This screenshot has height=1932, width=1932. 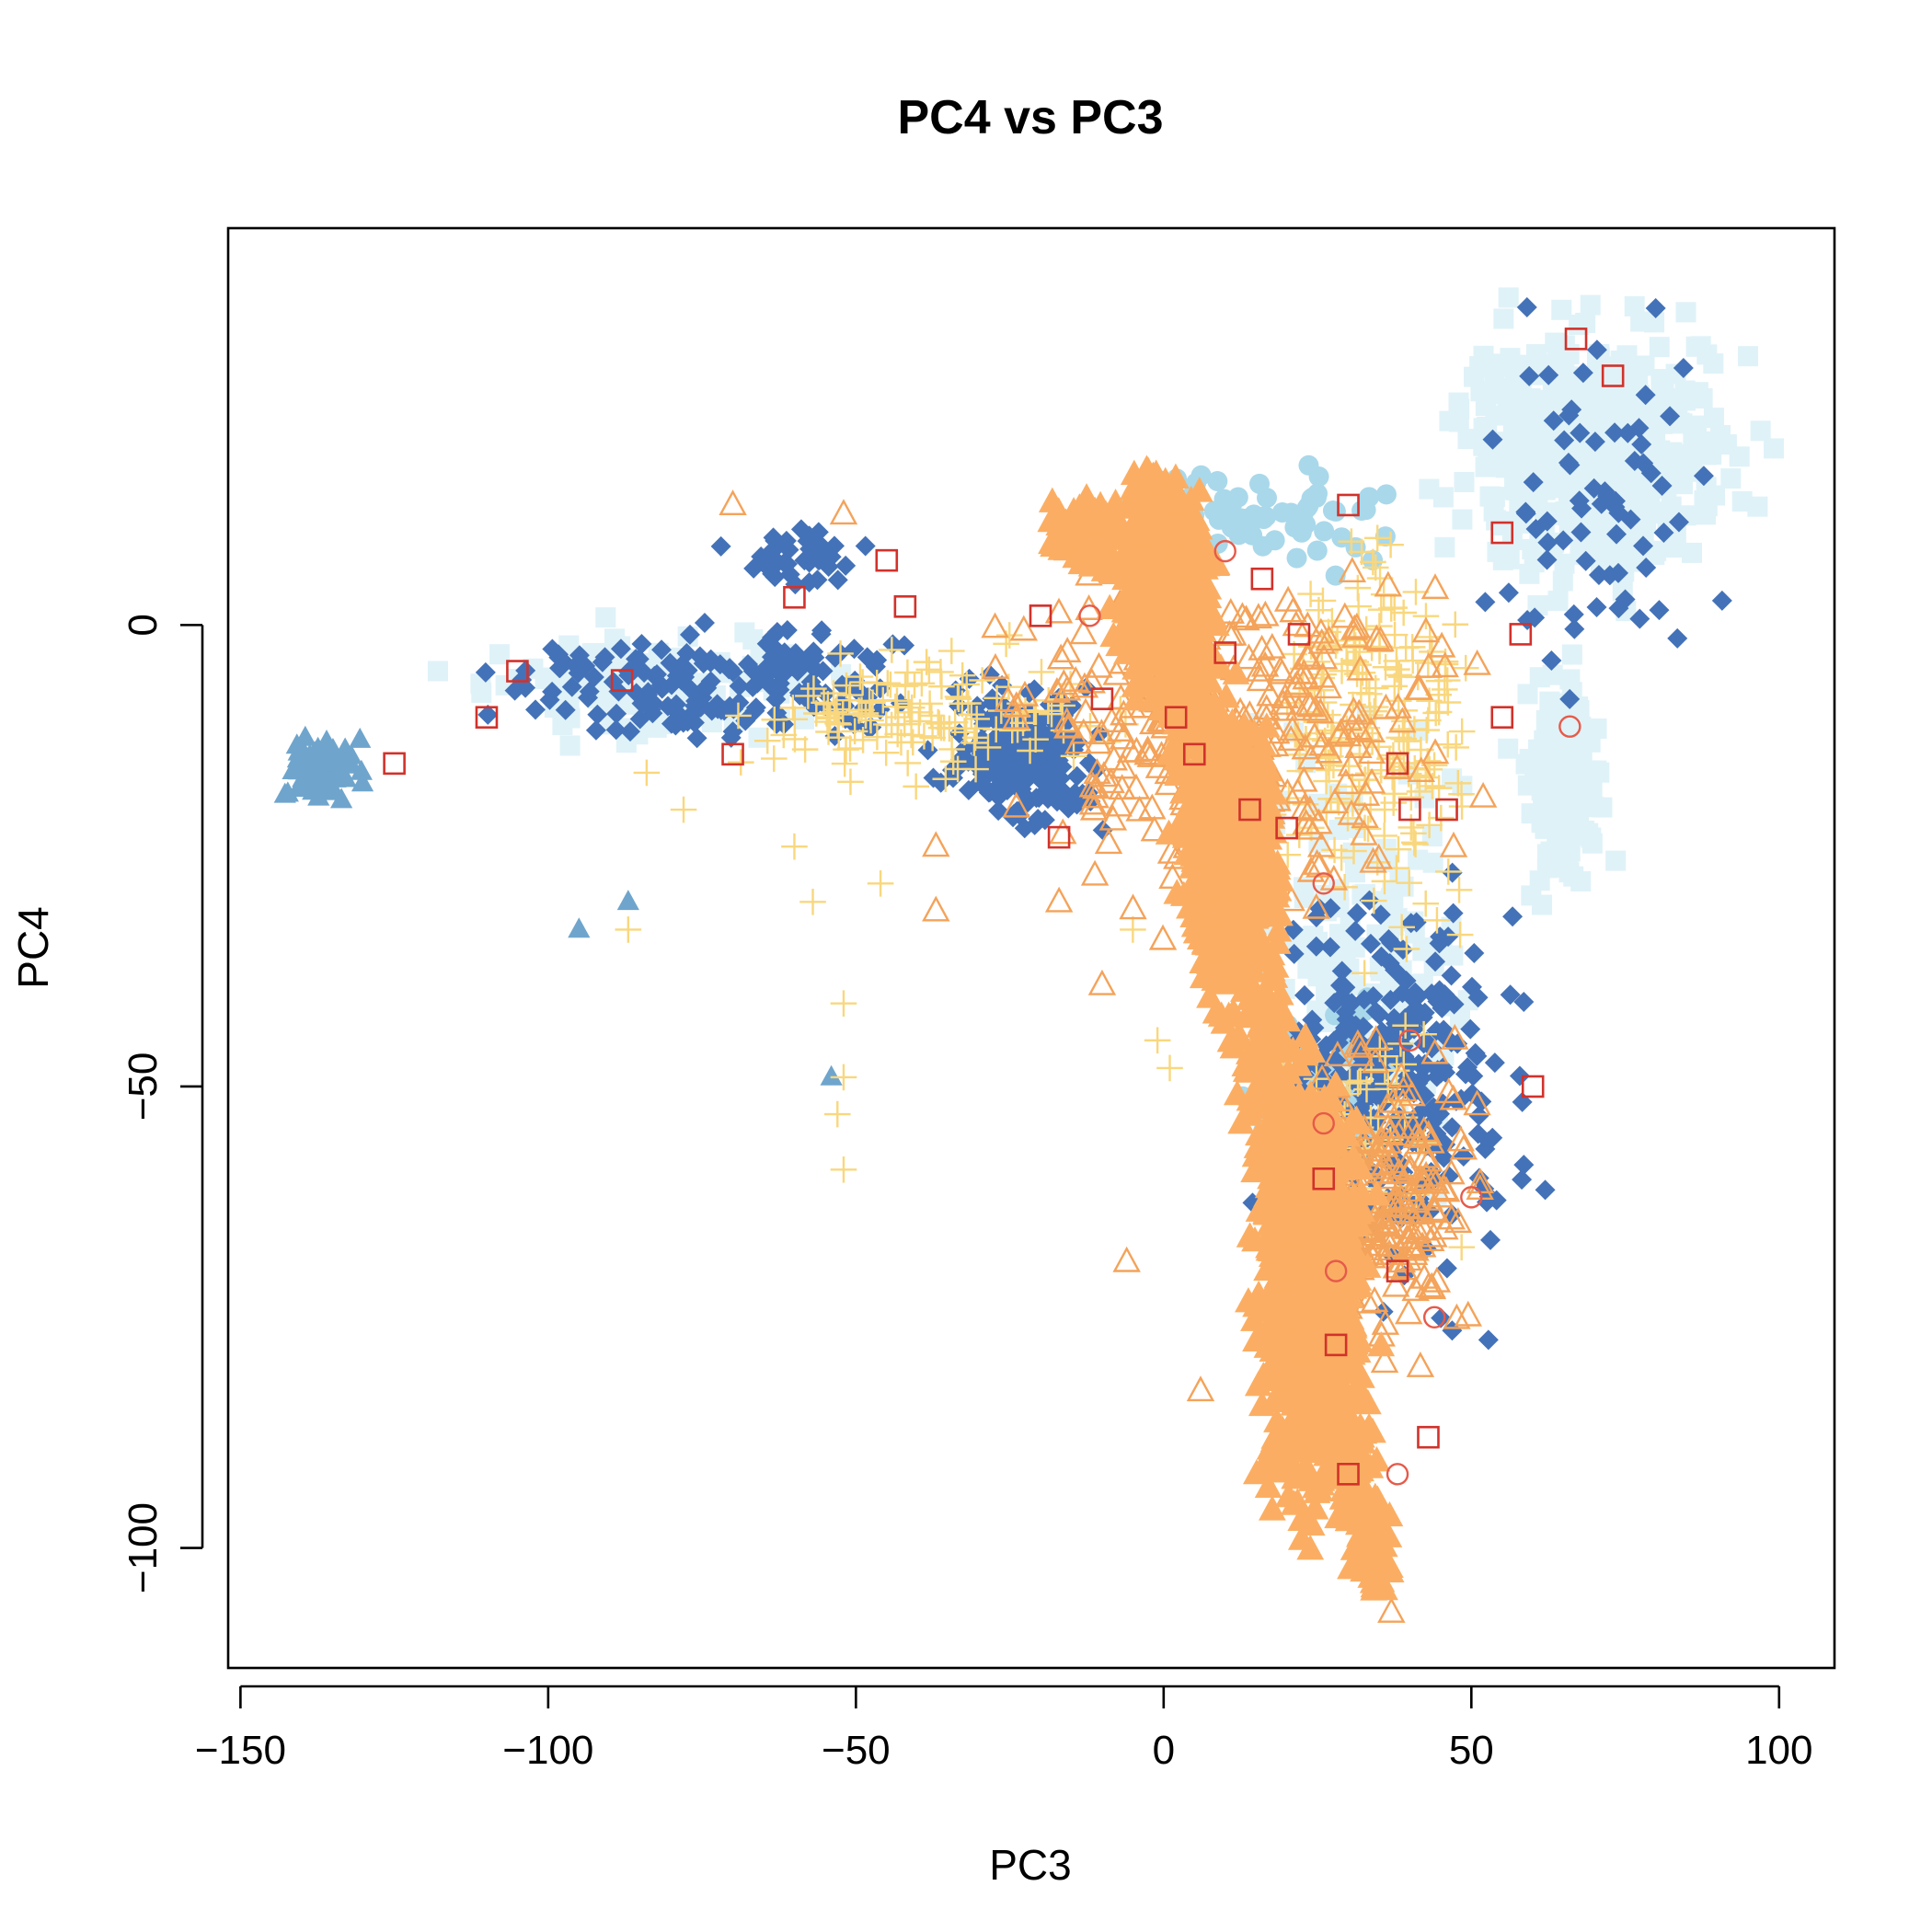 What do you see at coordinates (627, 900) in the screenshot?
I see `data-point-triangle-filled` at bounding box center [627, 900].